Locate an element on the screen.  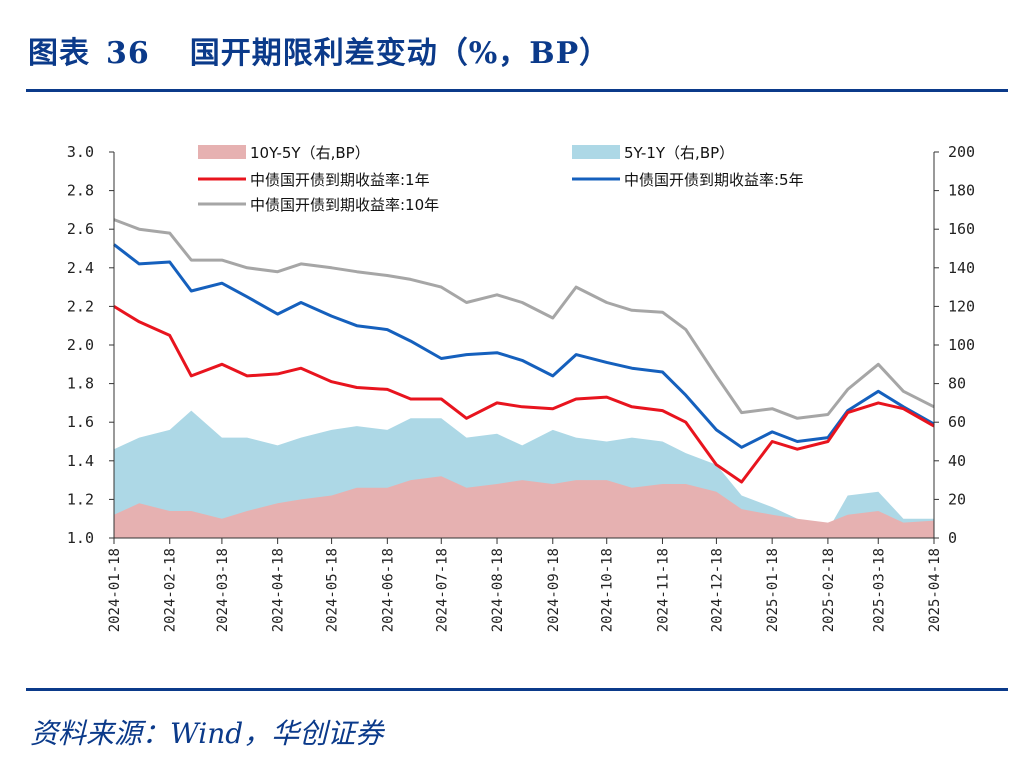
y-right-tick-label: 80 is located at coordinates (957, 384).